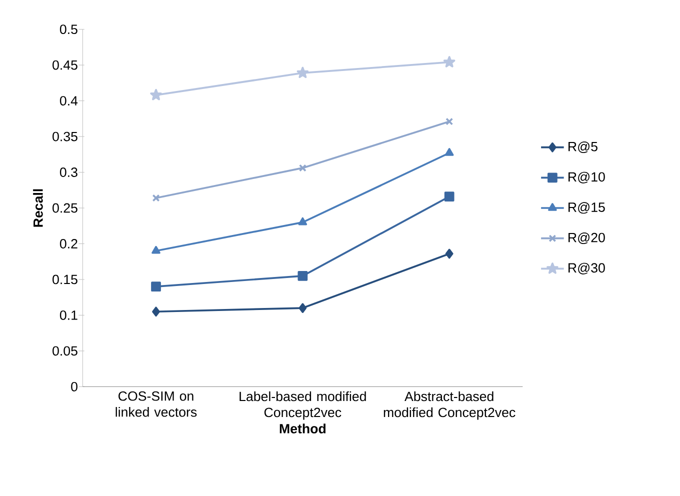  I want to click on y-tick-label: 0.4, so click(69, 101).